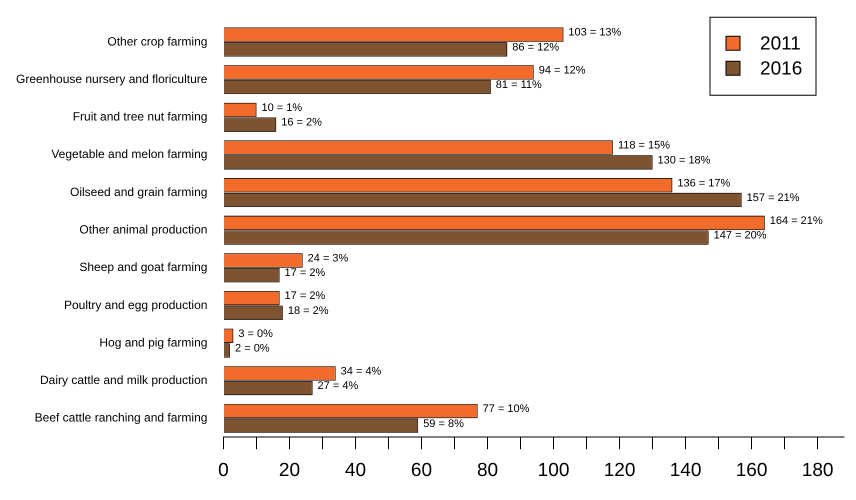 Image resolution: width=856 pixels, height=500 pixels. I want to click on data-label: 147 = 20%, so click(740, 236).